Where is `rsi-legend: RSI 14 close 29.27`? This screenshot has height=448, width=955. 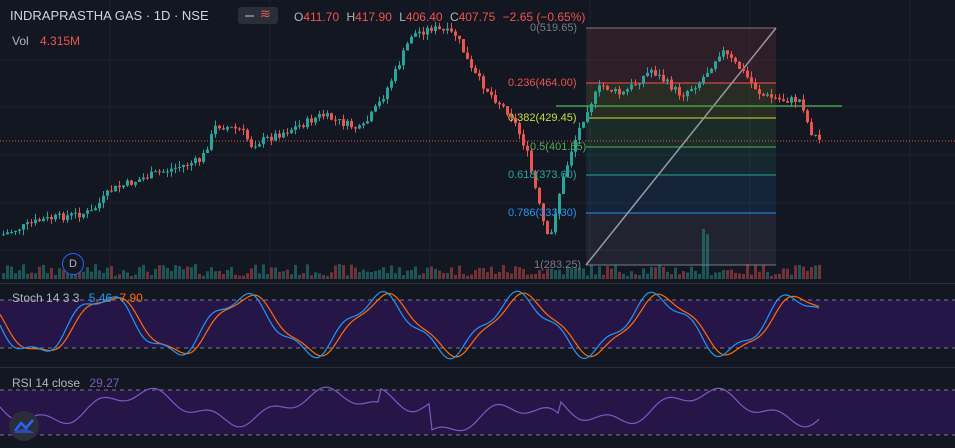 rsi-legend: RSI 14 close 29.27 is located at coordinates (66, 383).